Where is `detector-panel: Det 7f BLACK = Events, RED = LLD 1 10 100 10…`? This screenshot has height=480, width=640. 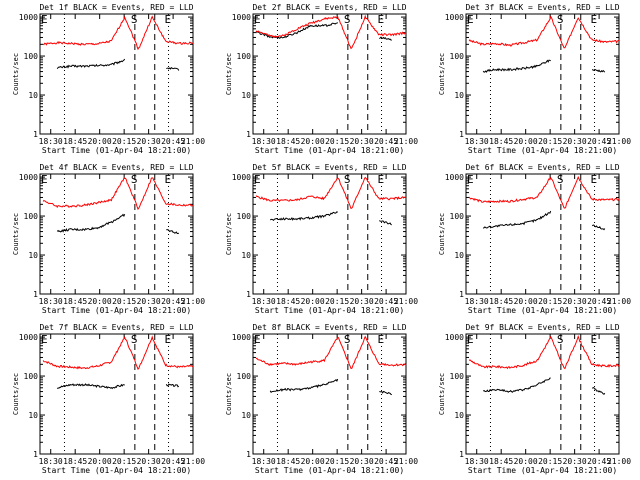
detector-panel: Det 7f BLACK = Events, RED = LLD 1 10 100 10… is located at coordinates (108, 399).